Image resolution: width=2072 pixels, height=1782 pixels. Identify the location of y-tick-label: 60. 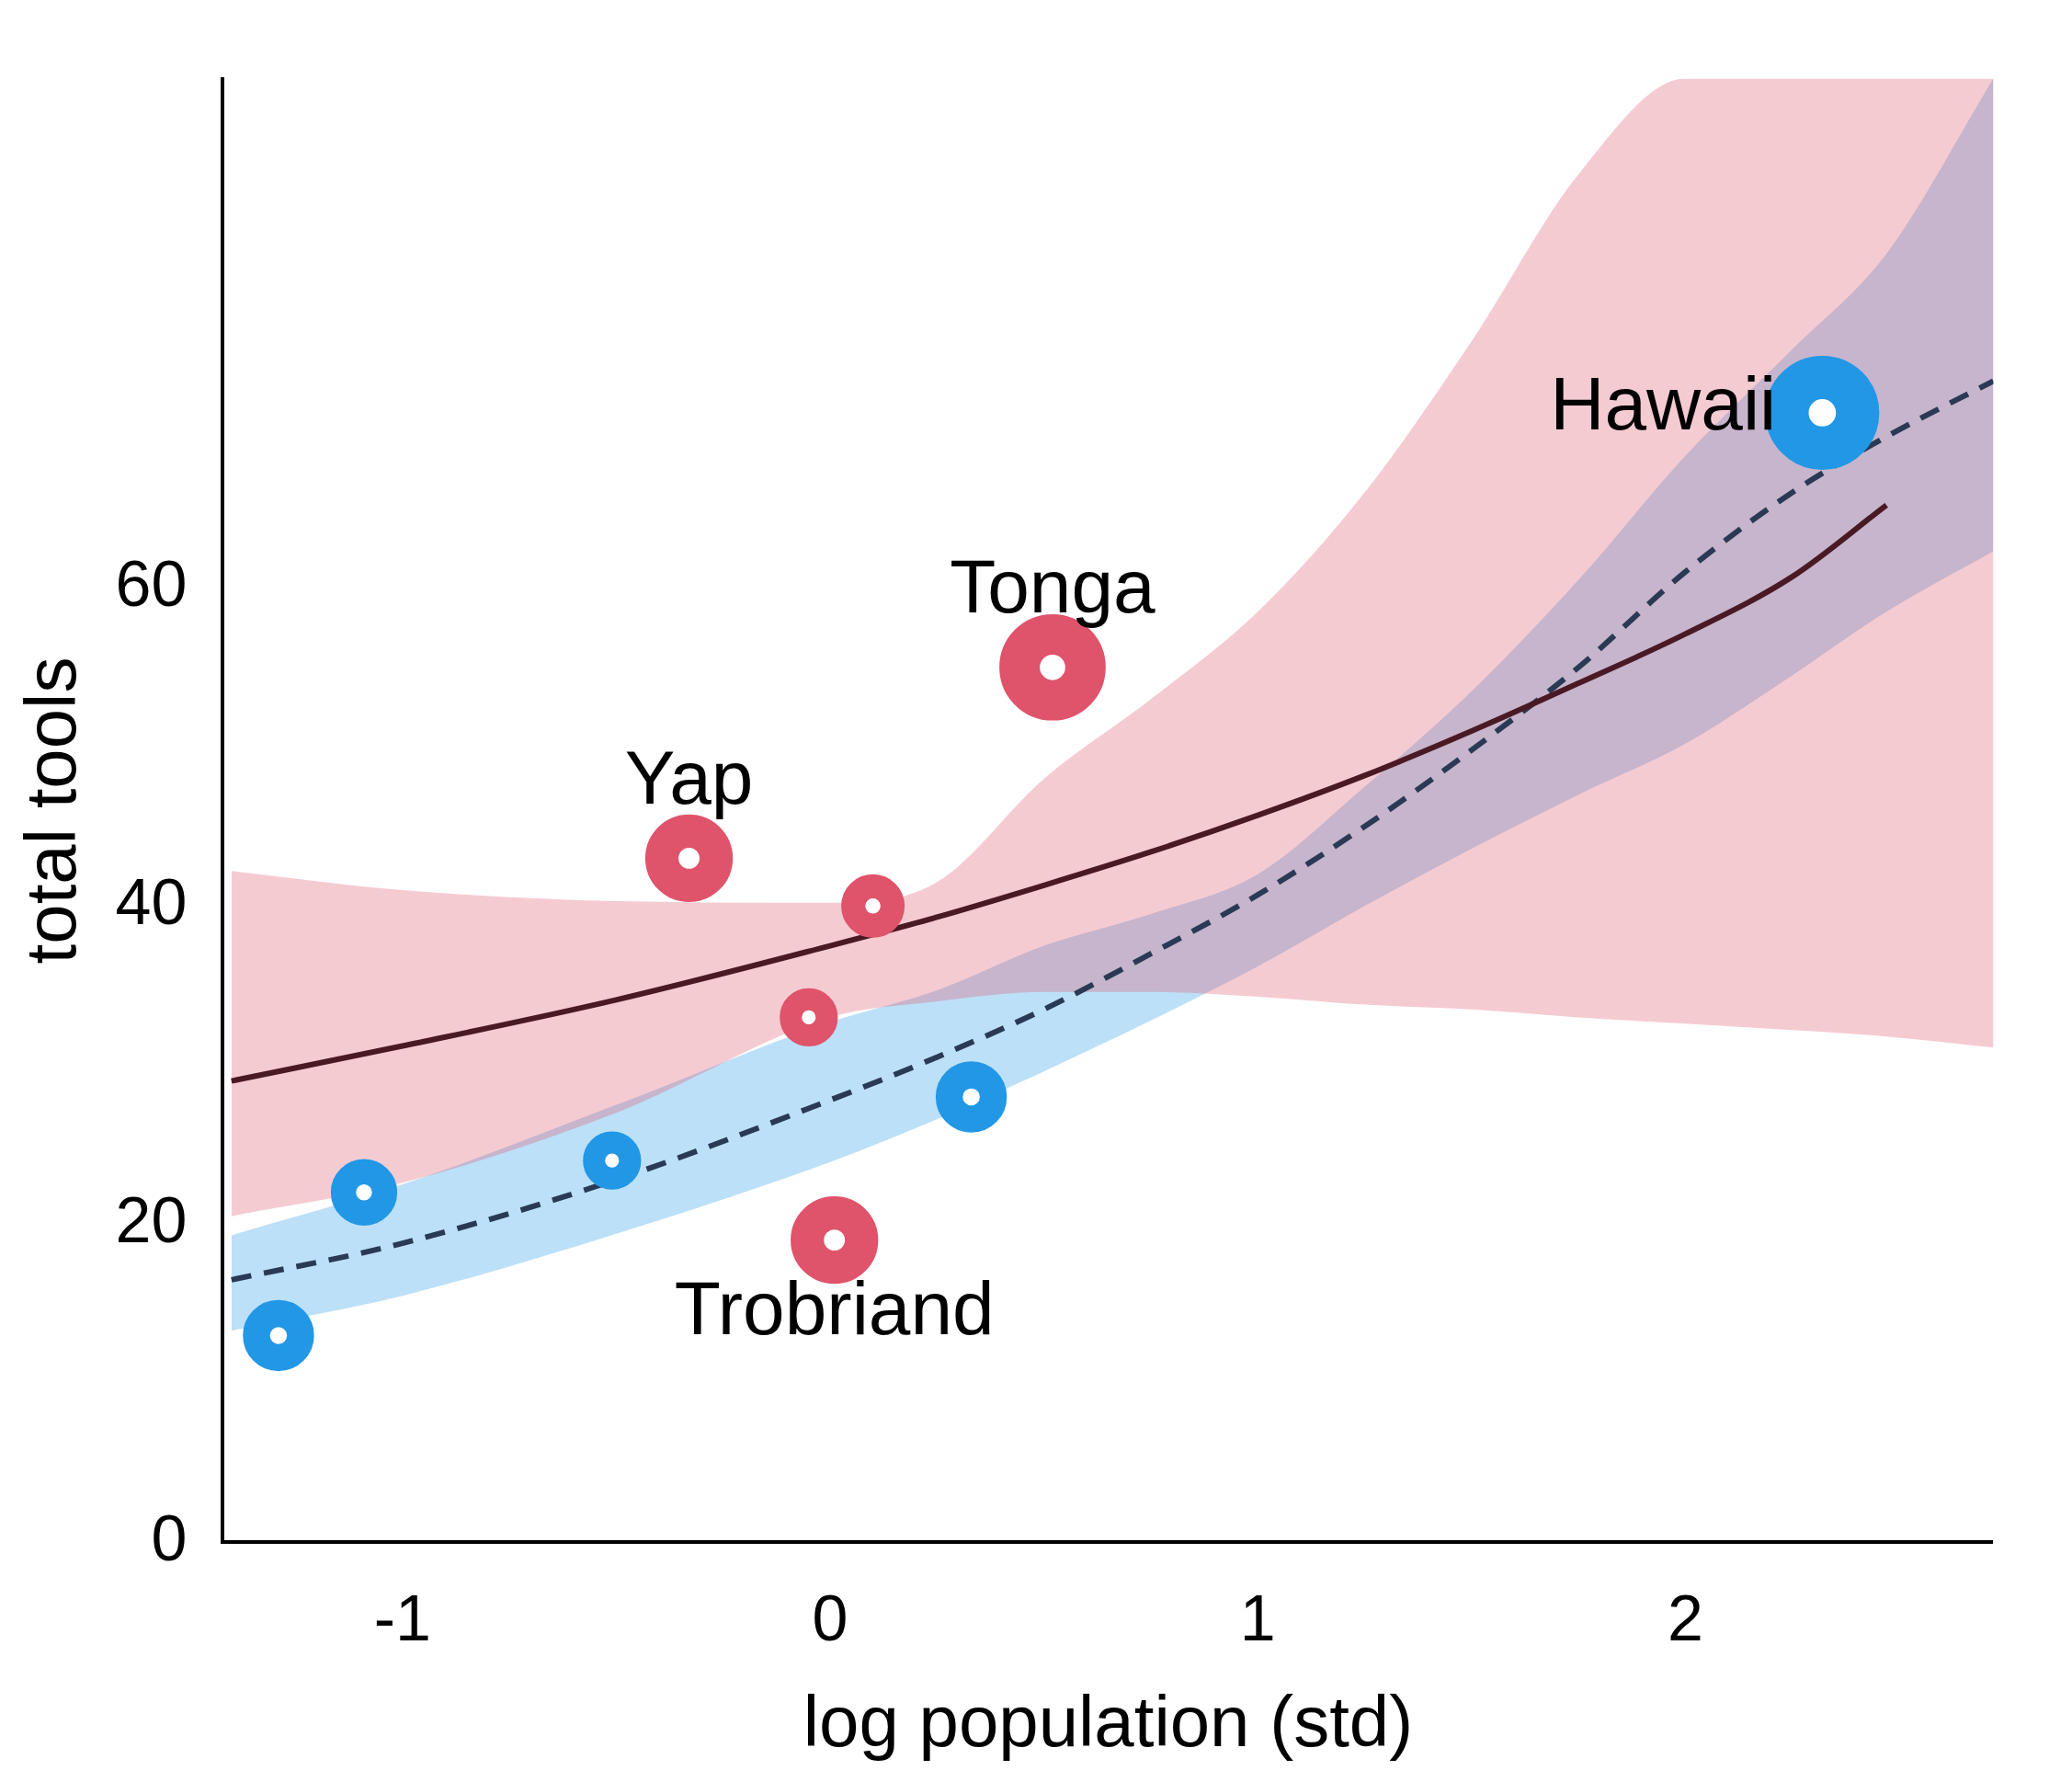
(151, 583).